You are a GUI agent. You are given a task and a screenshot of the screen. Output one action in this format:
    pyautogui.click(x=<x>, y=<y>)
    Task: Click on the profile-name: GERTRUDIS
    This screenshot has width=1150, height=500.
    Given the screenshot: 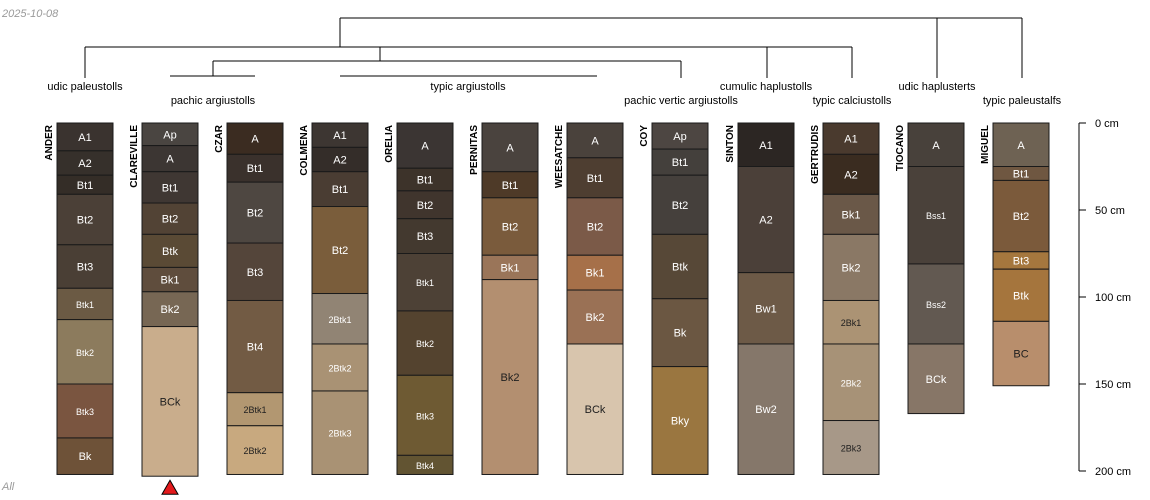 What is the action you would take?
    pyautogui.click(x=815, y=154)
    